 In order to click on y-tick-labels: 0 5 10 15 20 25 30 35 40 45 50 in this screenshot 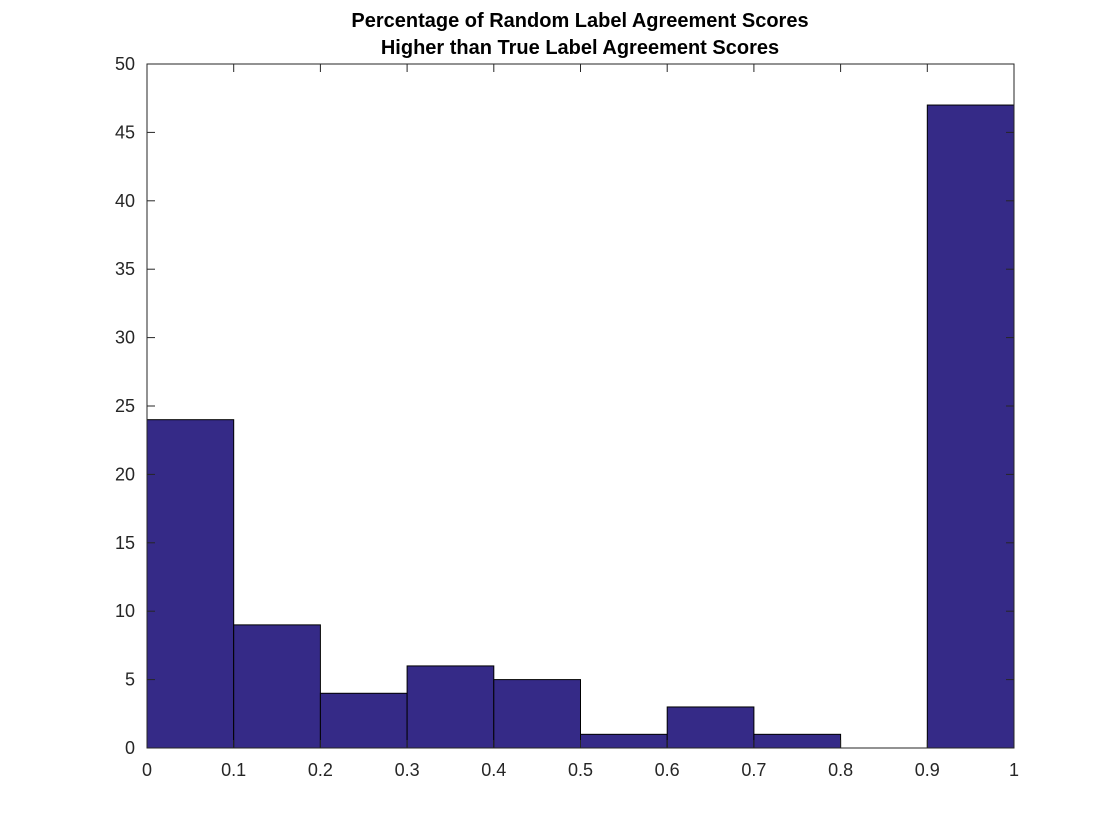, I will do `click(125, 406)`.